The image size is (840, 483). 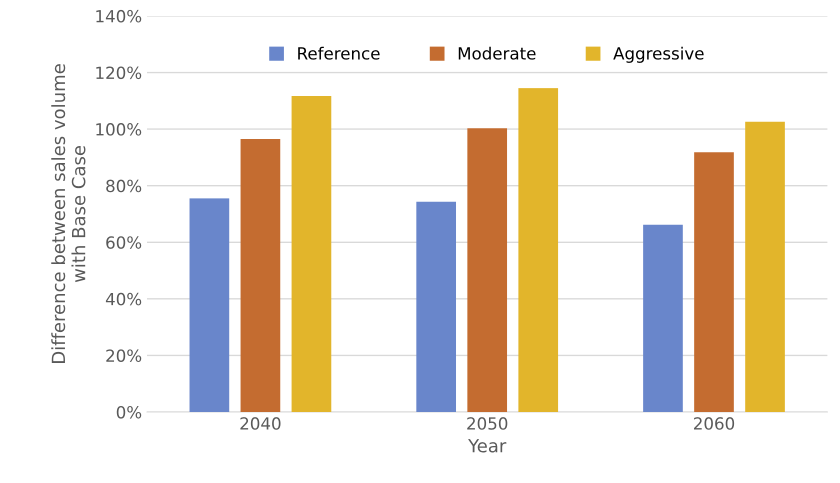 I want to click on x-tick-label: 2060, so click(x=714, y=423).